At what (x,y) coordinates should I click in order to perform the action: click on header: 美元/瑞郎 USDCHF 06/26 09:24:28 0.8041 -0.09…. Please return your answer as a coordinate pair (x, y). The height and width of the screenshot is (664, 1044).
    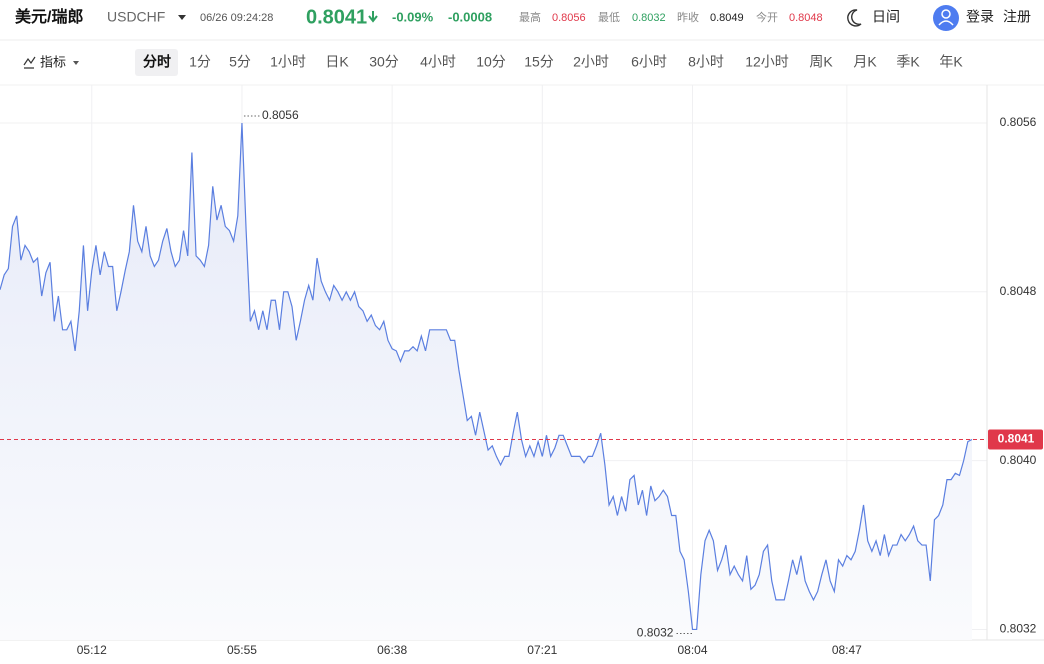
    Looking at the image, I should click on (523, 18).